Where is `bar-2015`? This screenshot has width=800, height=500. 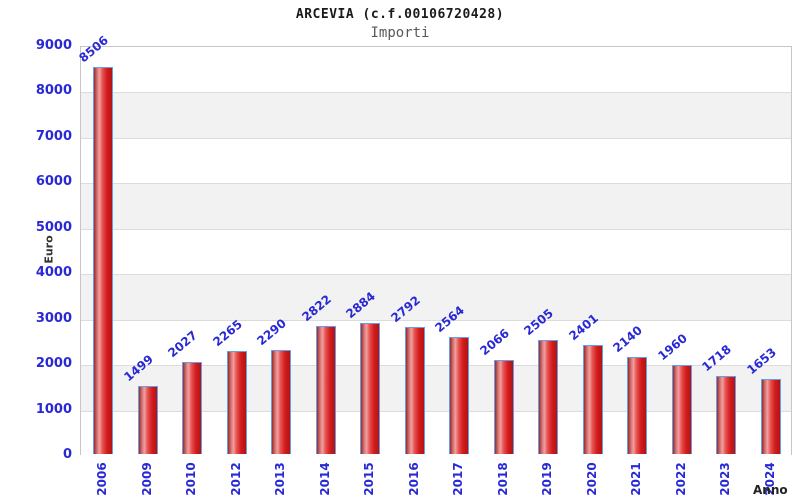 bar-2015 is located at coordinates (370, 388).